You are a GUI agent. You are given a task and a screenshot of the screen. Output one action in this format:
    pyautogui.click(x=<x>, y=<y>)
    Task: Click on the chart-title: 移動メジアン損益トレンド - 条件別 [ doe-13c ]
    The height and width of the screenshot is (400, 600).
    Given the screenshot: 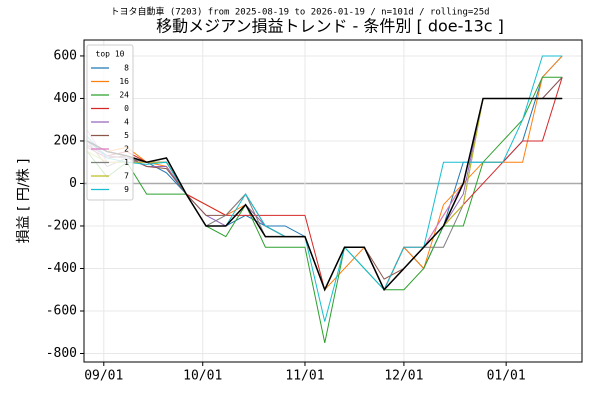 What is the action you would take?
    pyautogui.click(x=330, y=26)
    